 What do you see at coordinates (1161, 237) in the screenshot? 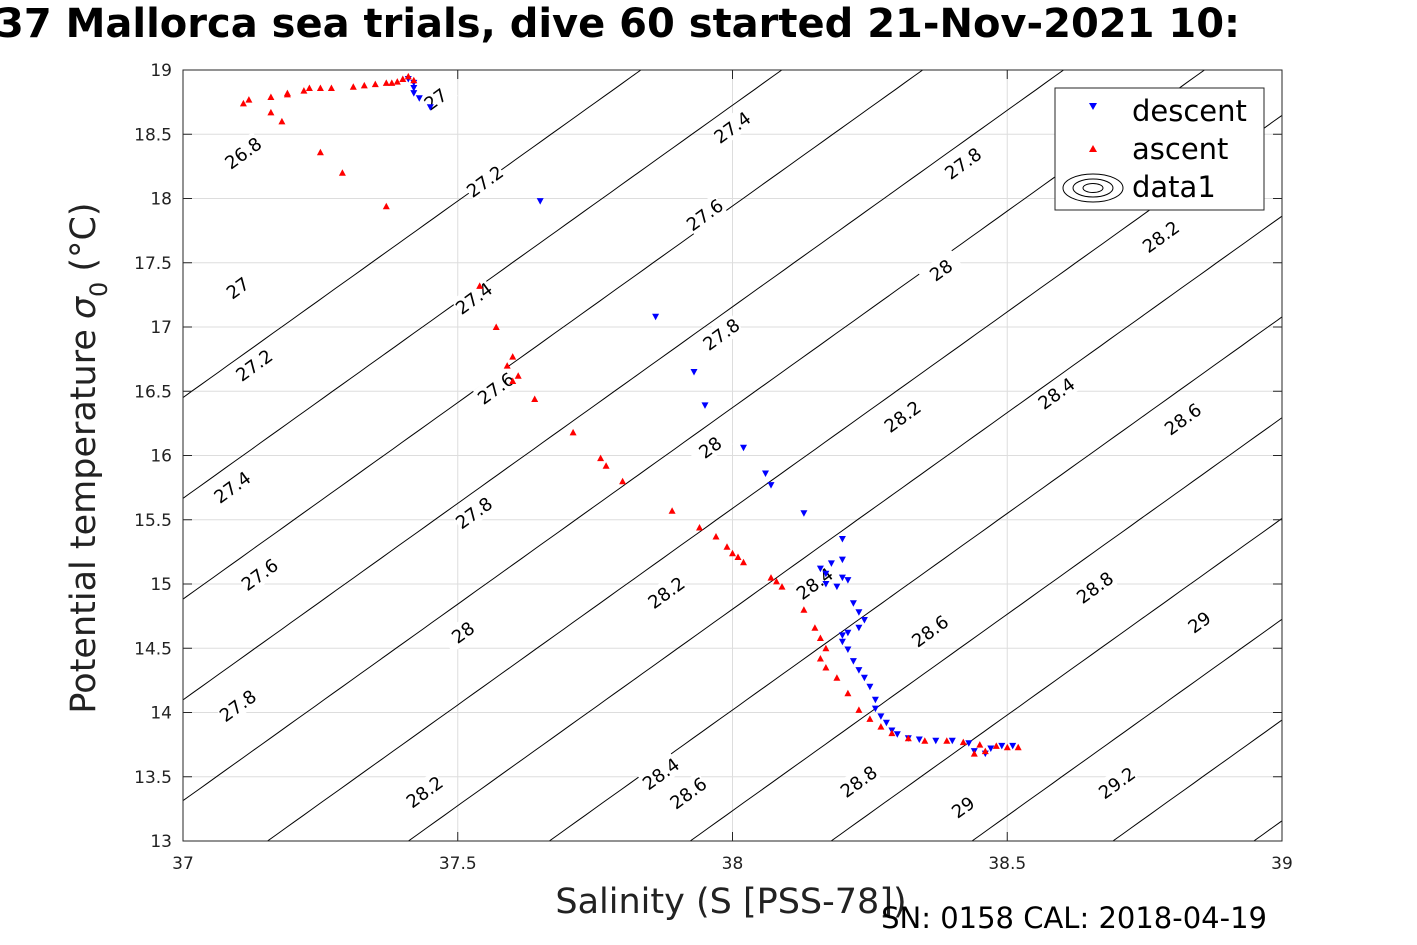
I see `isopycnal-label: 28.2` at bounding box center [1161, 237].